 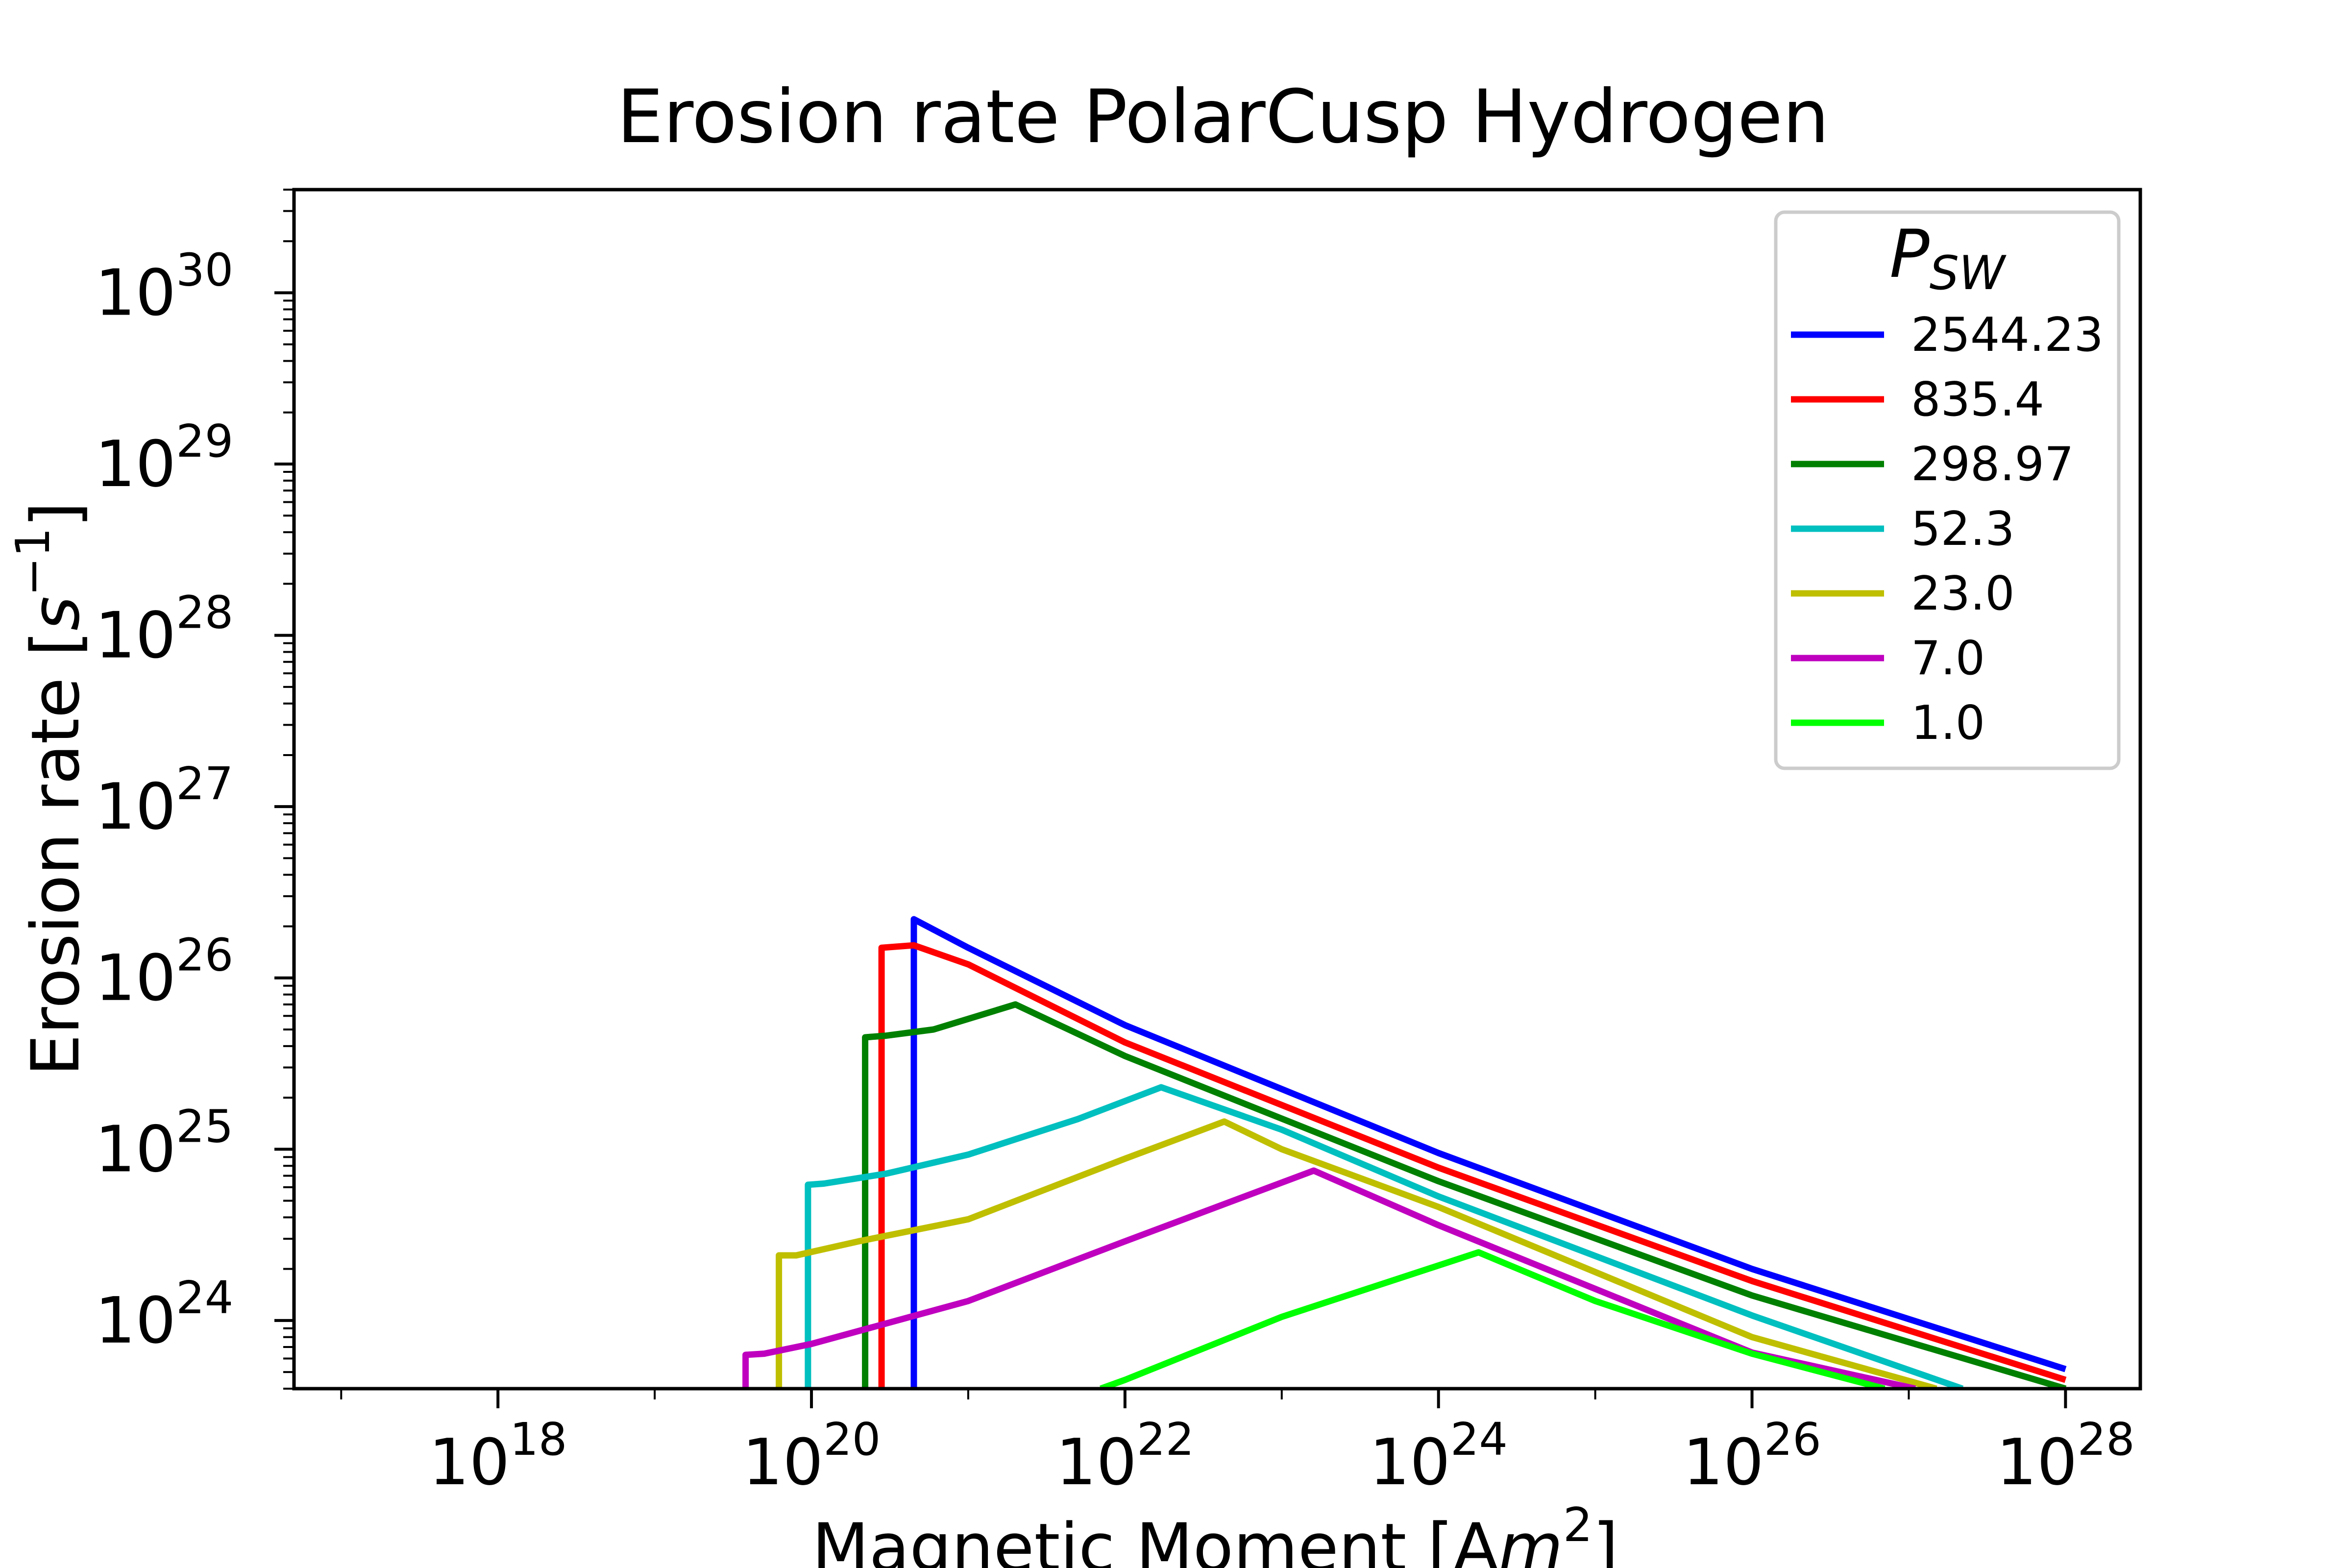 What do you see at coordinates (55, 853) in the screenshot?
I see `y-axis-title-text: Erosion rate [` at bounding box center [55, 853].